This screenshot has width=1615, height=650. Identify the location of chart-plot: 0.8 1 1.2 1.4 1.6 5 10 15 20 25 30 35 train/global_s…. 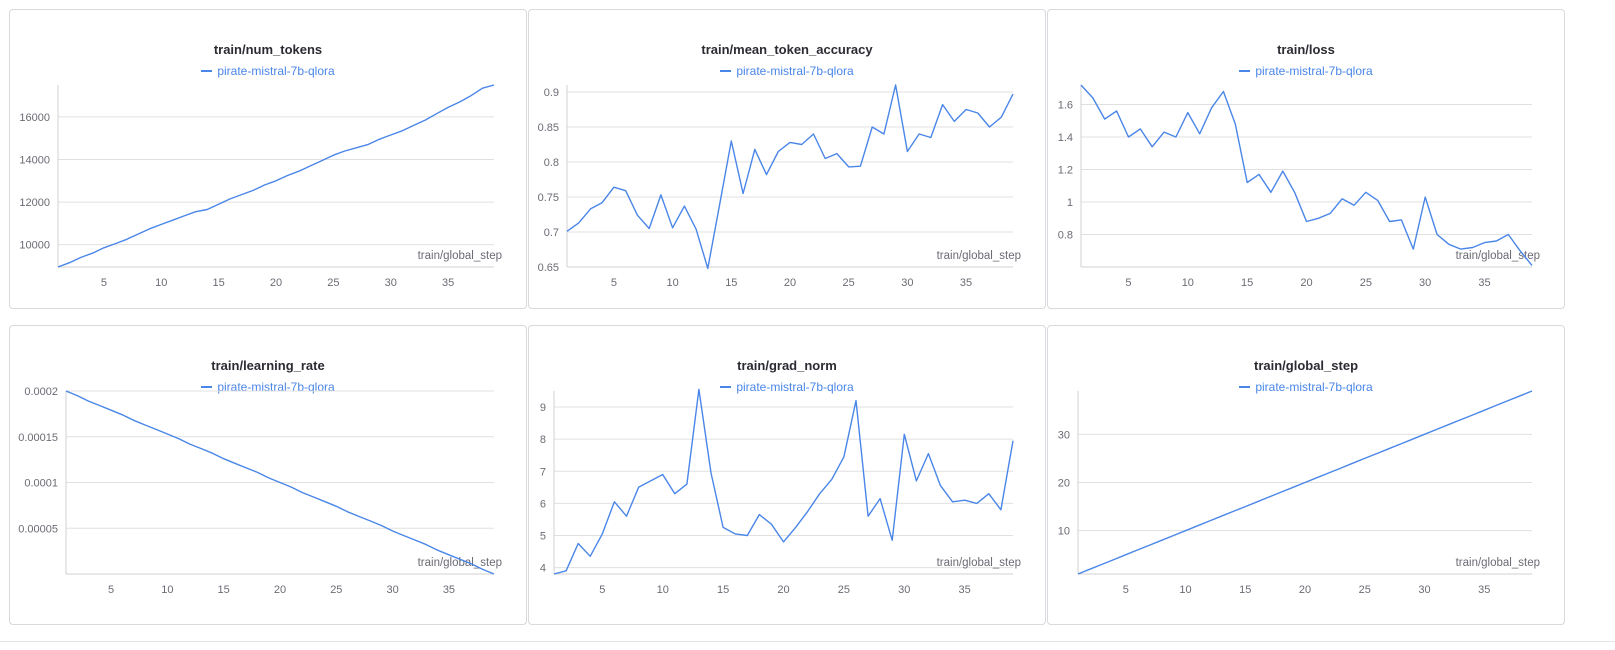
(1307, 160).